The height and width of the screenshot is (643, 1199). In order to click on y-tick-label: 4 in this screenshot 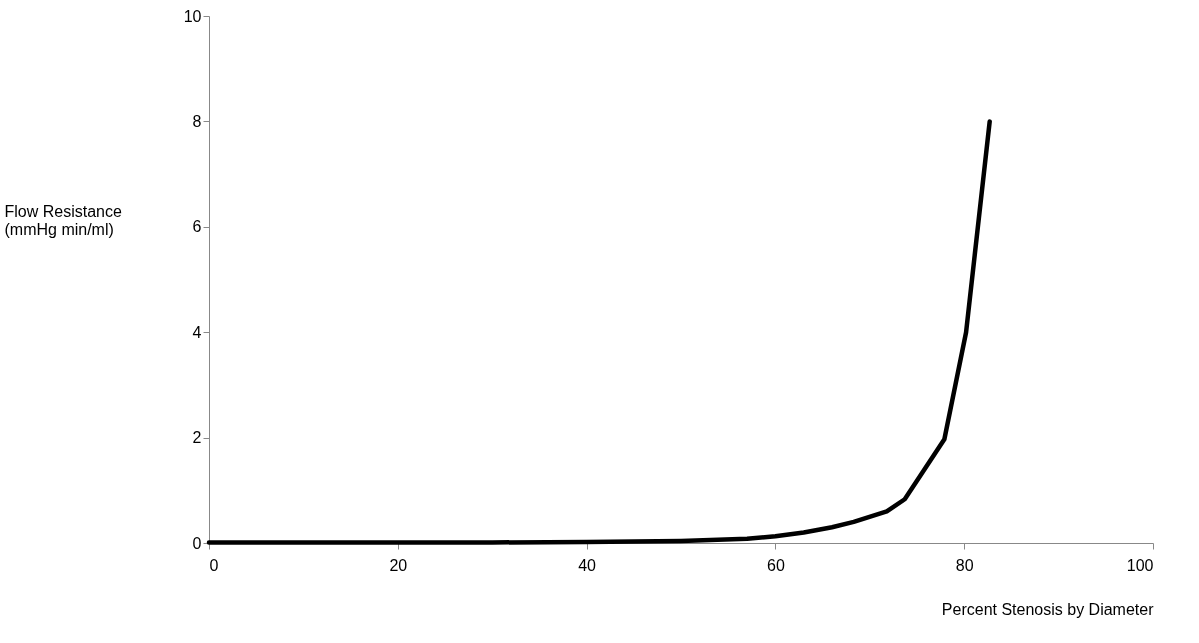, I will do `click(197, 332)`.